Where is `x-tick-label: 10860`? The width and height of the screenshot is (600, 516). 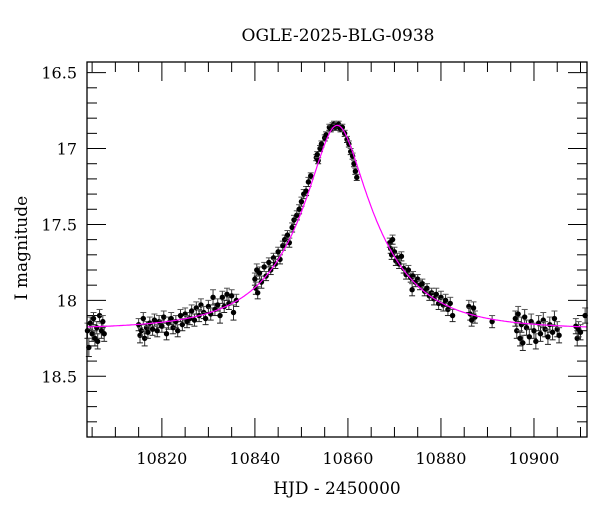
x-tick-label: 10860 is located at coordinates (347, 458).